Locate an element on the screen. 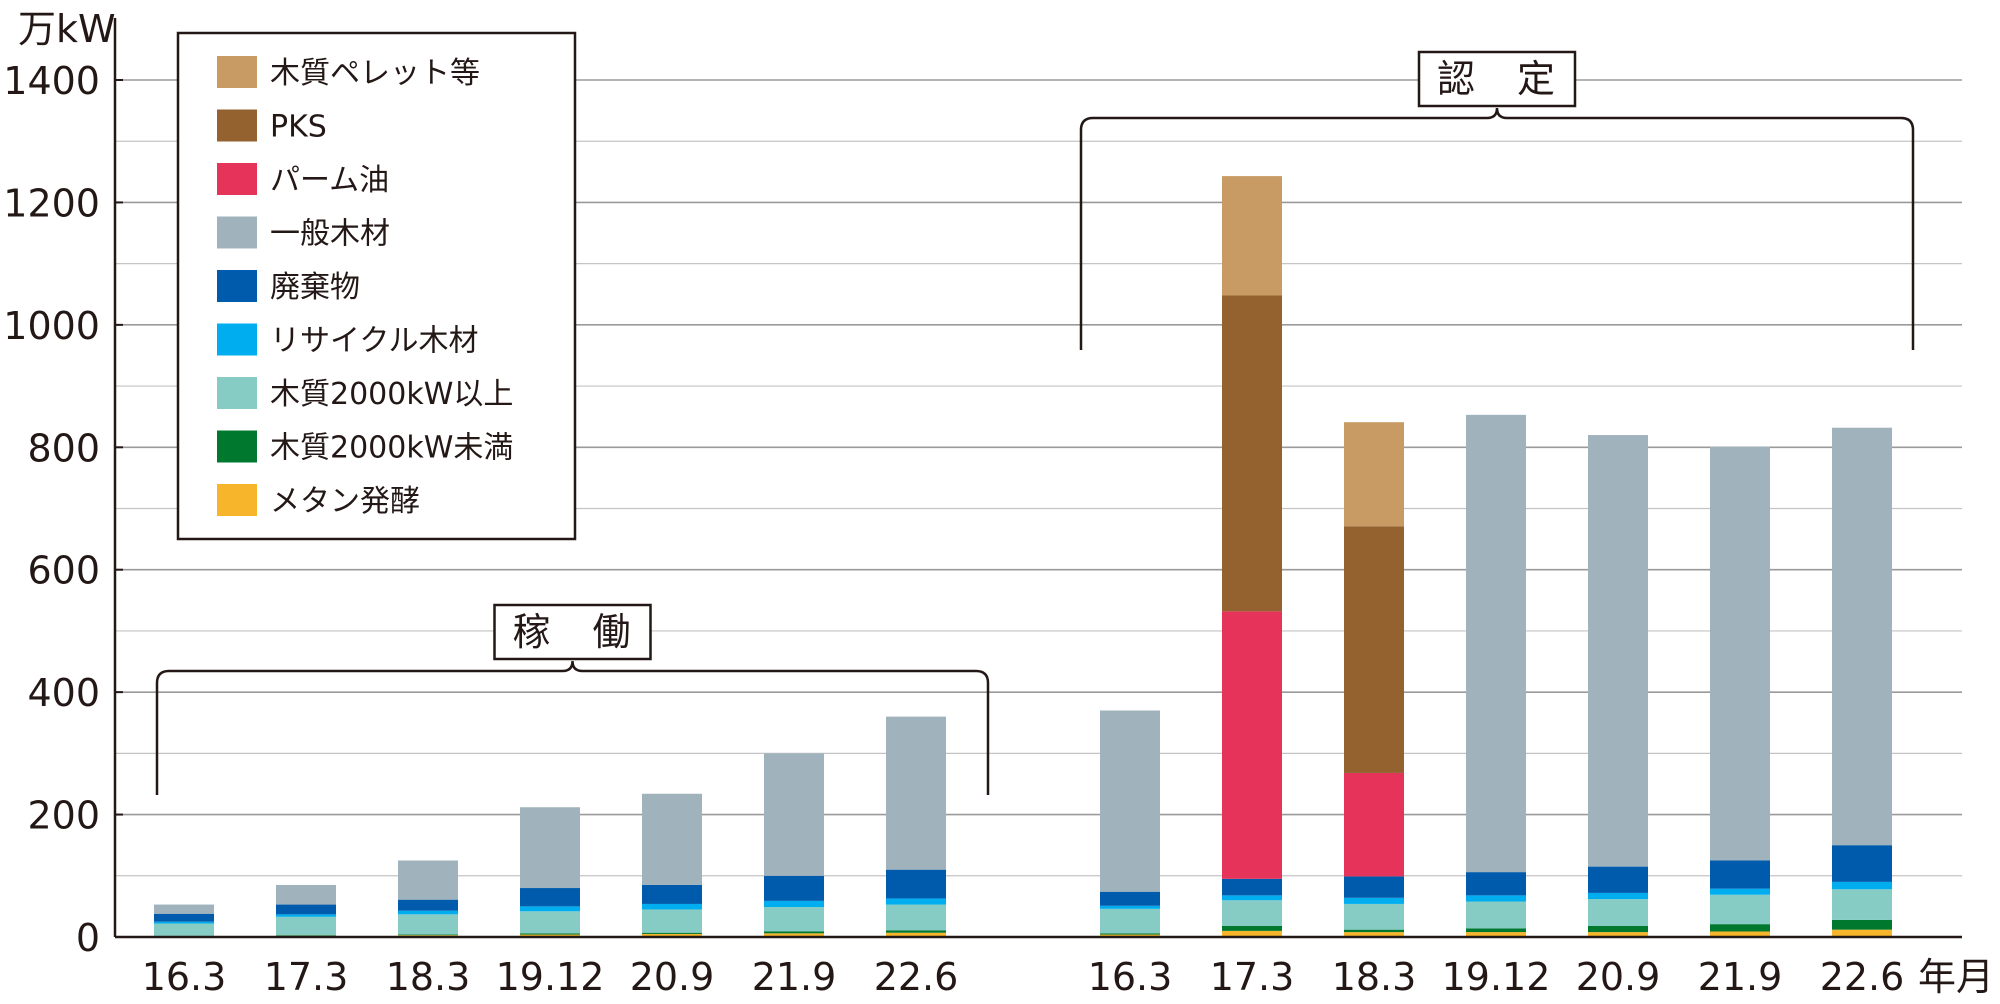 The image size is (2000, 1004). group-label: 認 定 is located at coordinates (1497, 79).